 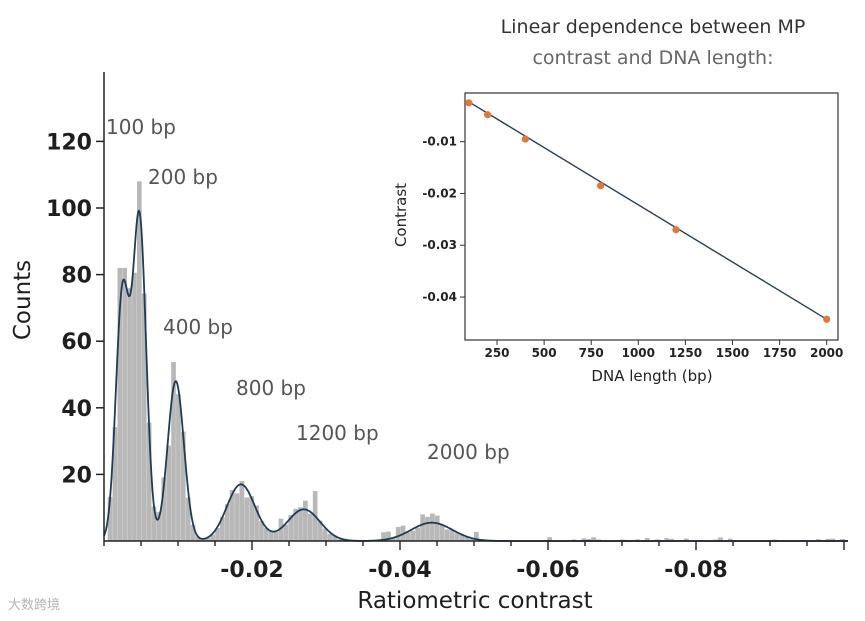 I want to click on y-tick-label: 120, so click(x=69, y=142).